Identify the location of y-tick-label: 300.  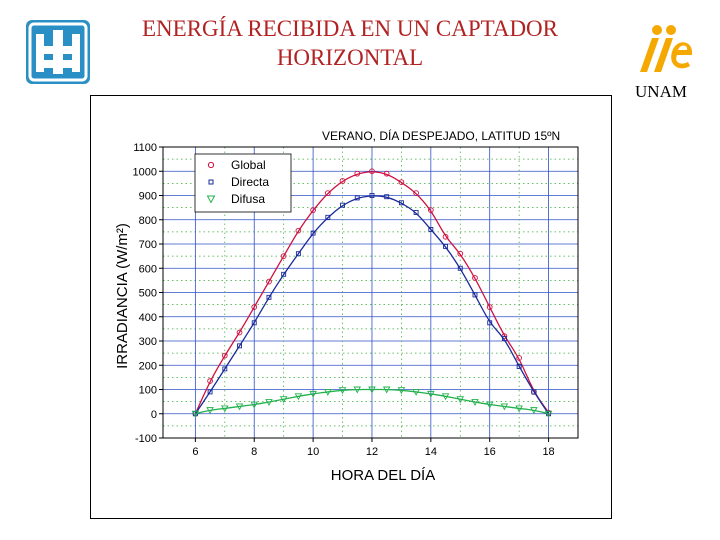
(148, 342).